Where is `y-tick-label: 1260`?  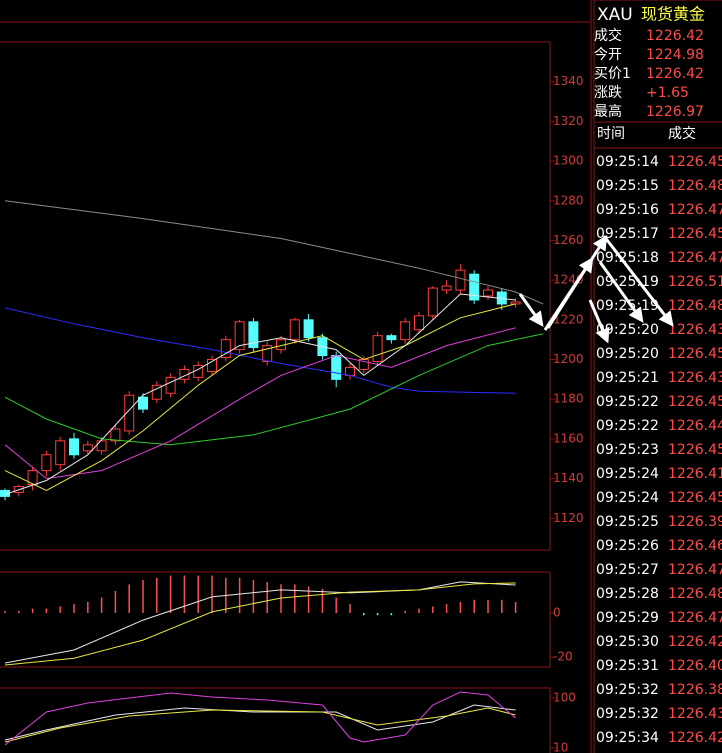
y-tick-label: 1260 is located at coordinates (568, 240).